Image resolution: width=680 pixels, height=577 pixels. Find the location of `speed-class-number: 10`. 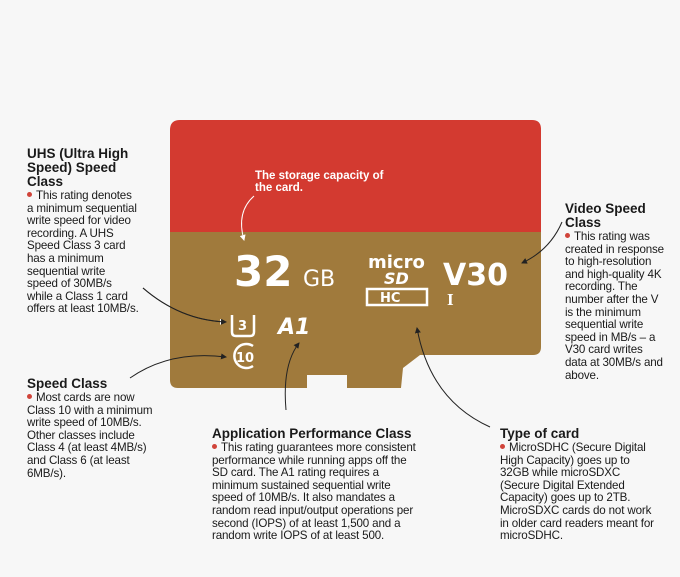

speed-class-number: 10 is located at coordinates (245, 358).